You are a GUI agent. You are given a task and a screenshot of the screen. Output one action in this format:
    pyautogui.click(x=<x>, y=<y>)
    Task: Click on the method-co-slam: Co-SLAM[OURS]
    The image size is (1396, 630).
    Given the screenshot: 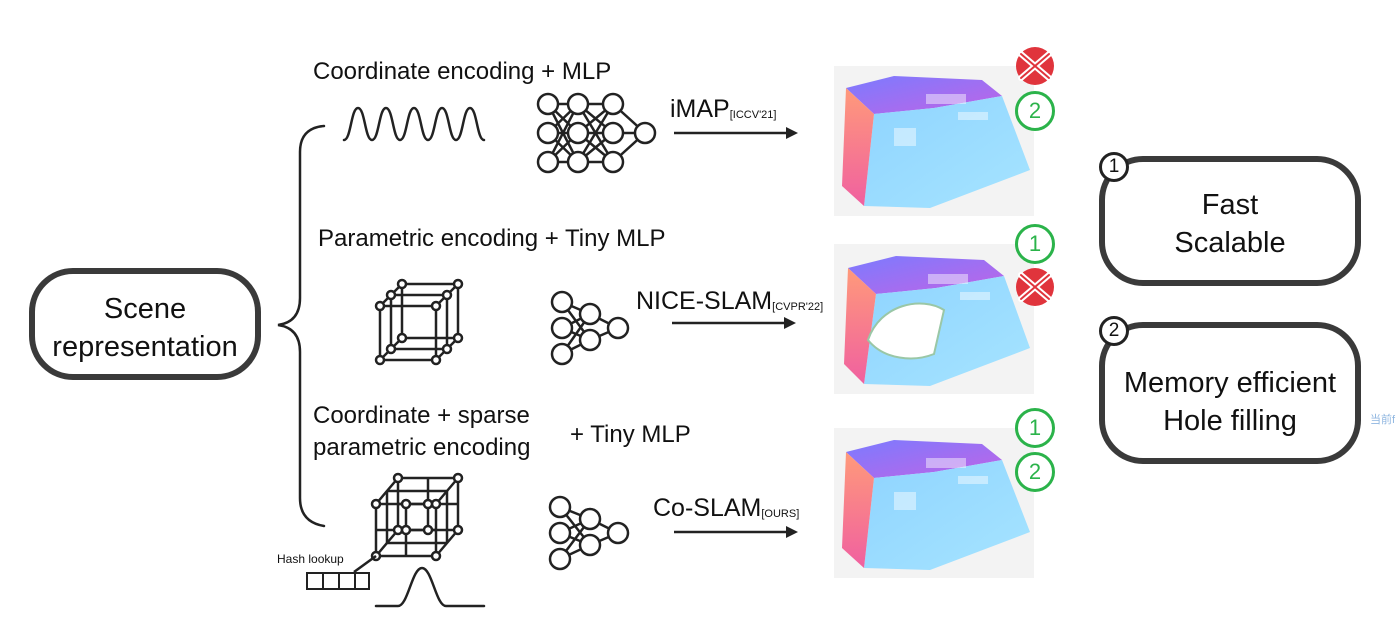 What is the action you would take?
    pyautogui.click(x=726, y=508)
    